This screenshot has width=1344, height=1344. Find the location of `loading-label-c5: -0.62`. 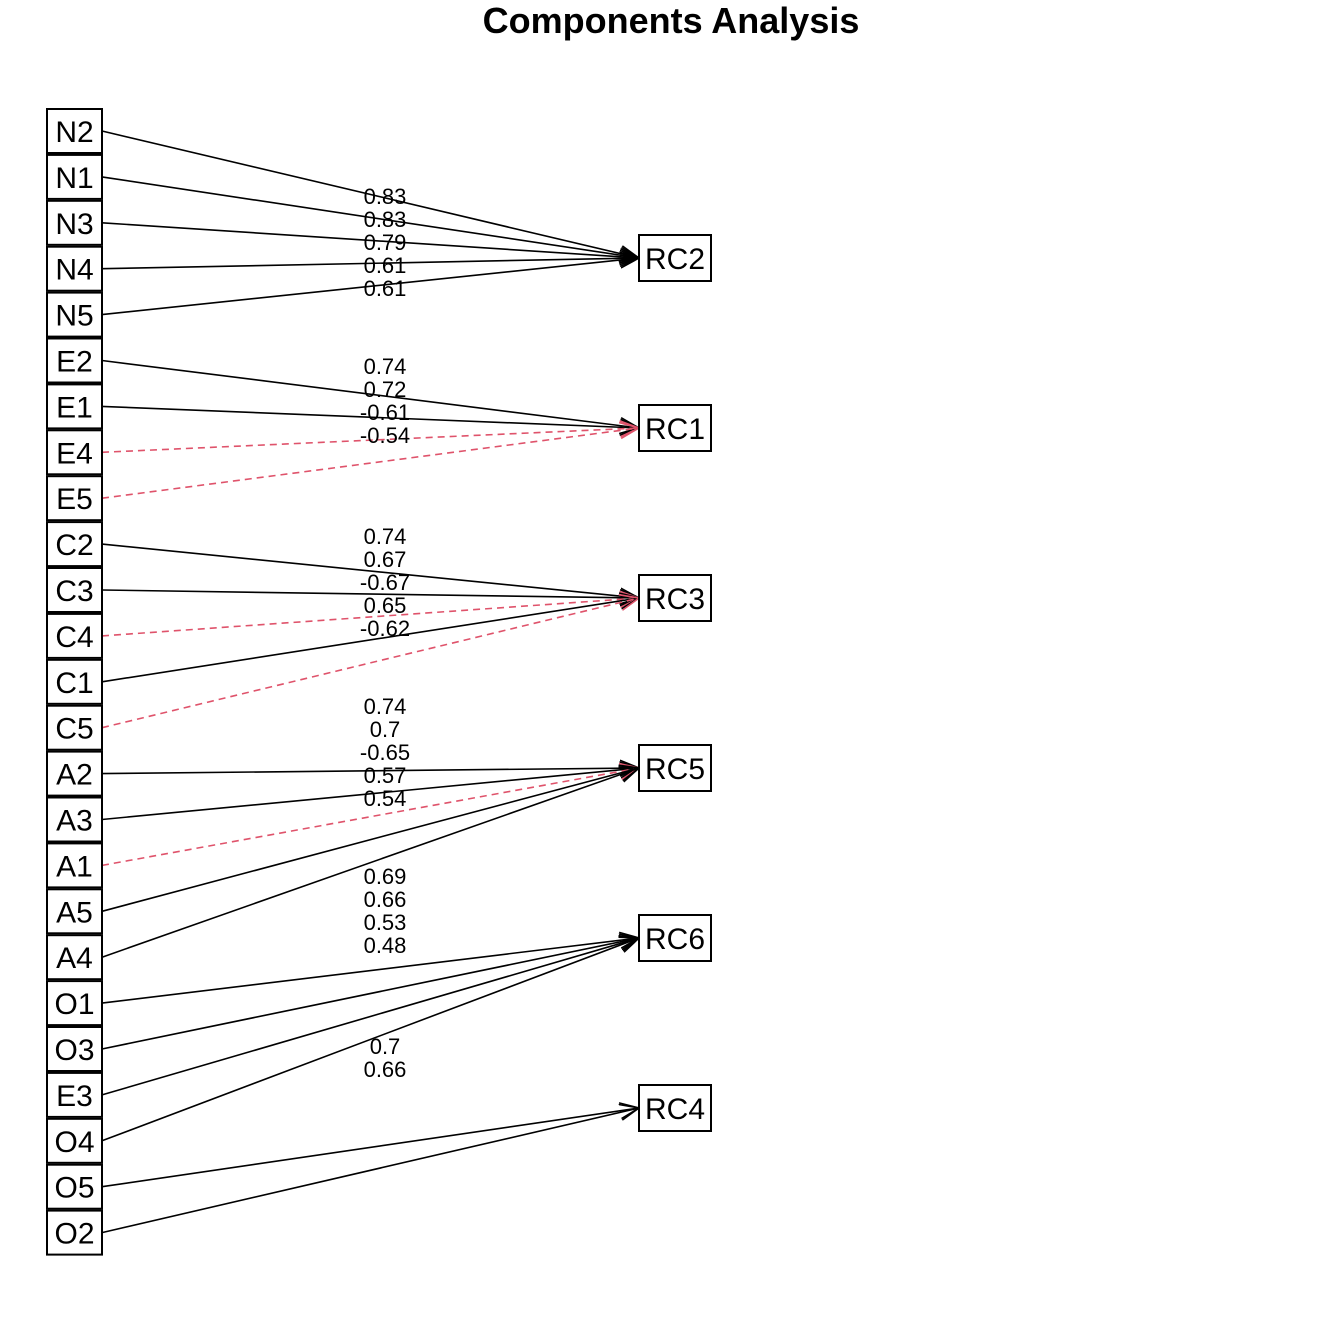

loading-label-c5: -0.62 is located at coordinates (385, 628).